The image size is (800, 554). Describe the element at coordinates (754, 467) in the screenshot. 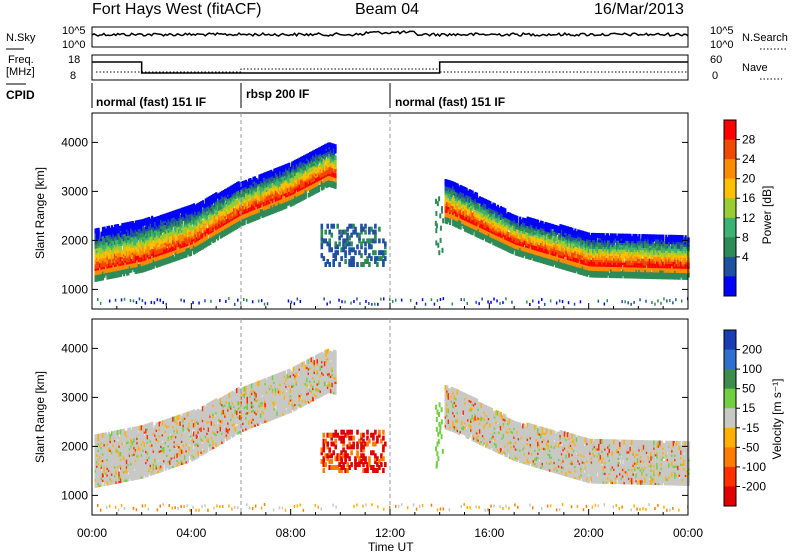

I see `velocity-colorbar-tick-label-6: -100` at that location.